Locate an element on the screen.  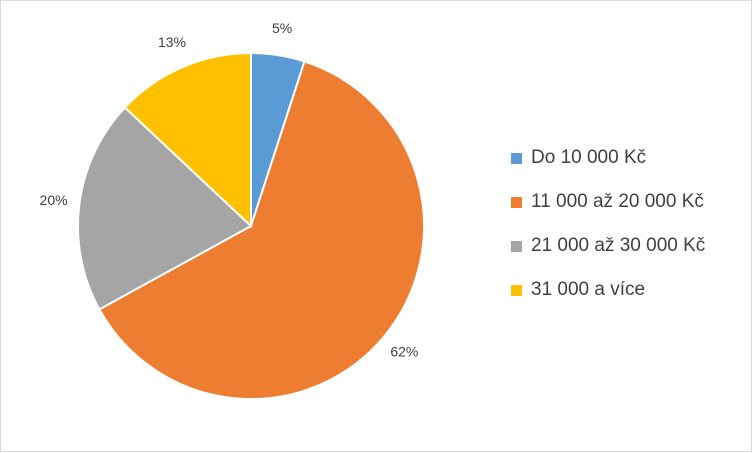
legend-item: 21 000 až 30 000 Kč is located at coordinates (608, 246).